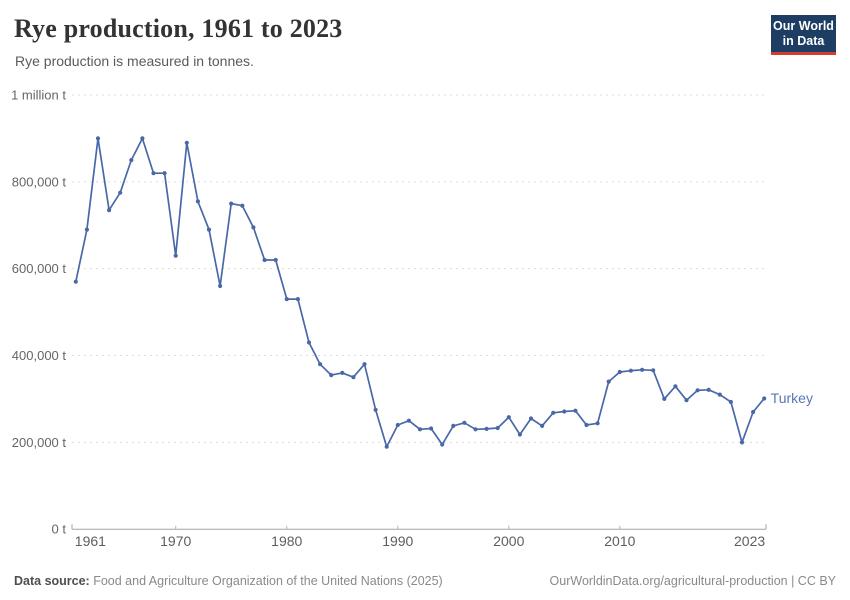 This screenshot has height=600, width=850. What do you see at coordinates (178, 28) in the screenshot?
I see `page-title: Rye production, 1961 to 2023` at bounding box center [178, 28].